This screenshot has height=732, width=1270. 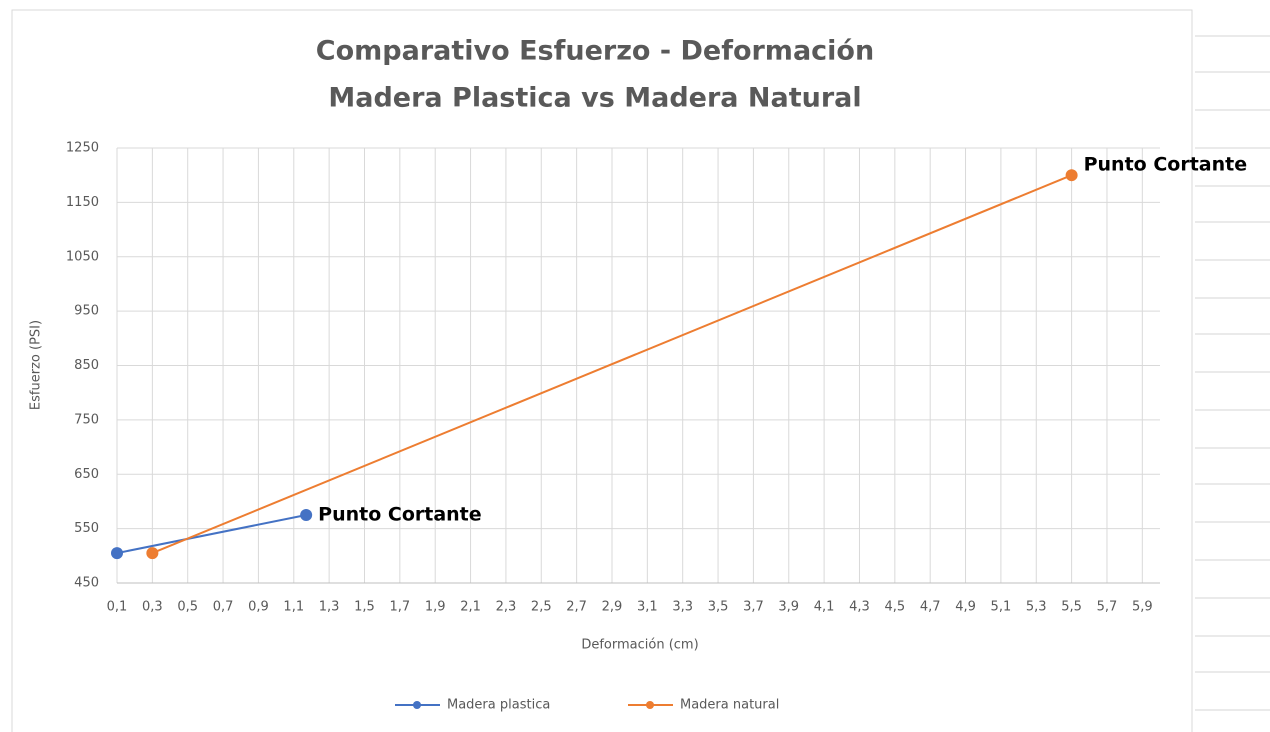 What do you see at coordinates (1001, 607) in the screenshot?
I see `x-tick-label: 5,1` at bounding box center [1001, 607].